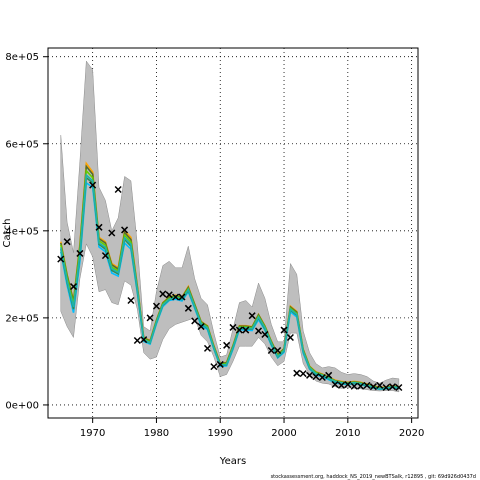 The height and width of the screenshot is (480, 480). What do you see at coordinates (347, 433) in the screenshot?
I see `x-tick-label: 2010` at bounding box center [347, 433].